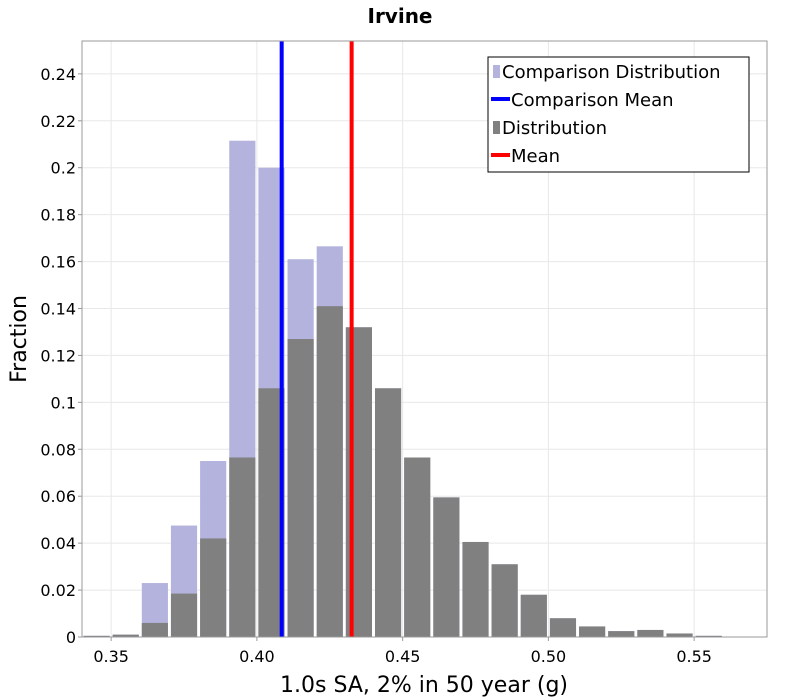 This screenshot has width=800, height=700. What do you see at coordinates (63, 402) in the screenshot?
I see `y-tick-label: 0.1` at bounding box center [63, 402].